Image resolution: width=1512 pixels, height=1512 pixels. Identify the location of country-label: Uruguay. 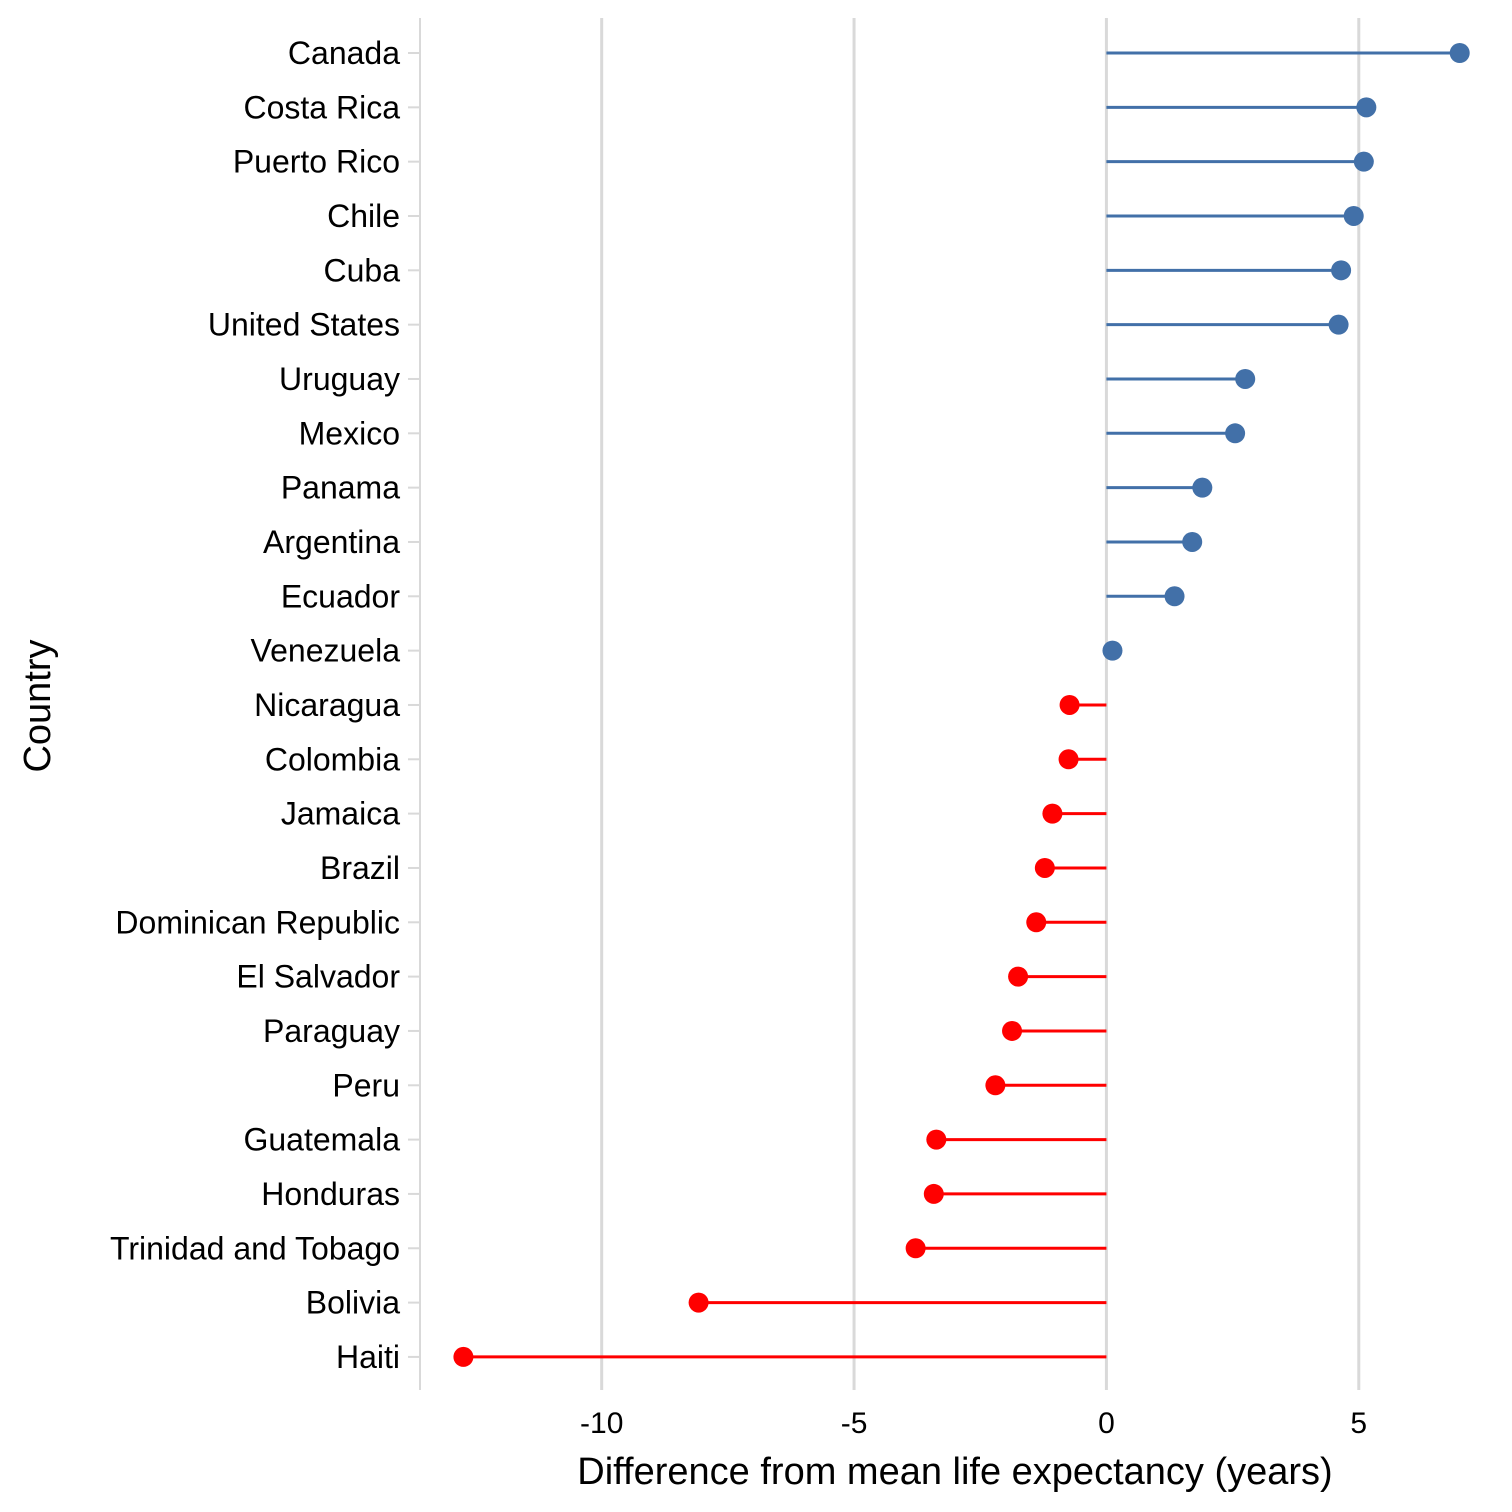
(339, 379).